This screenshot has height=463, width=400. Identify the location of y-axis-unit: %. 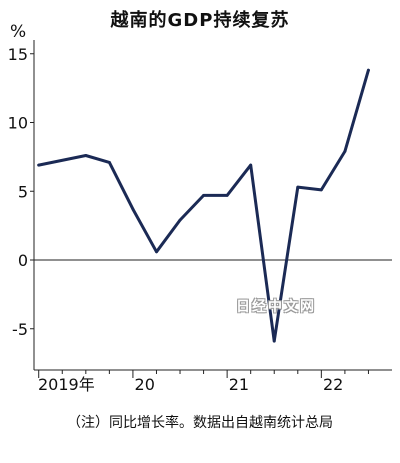
(18, 32).